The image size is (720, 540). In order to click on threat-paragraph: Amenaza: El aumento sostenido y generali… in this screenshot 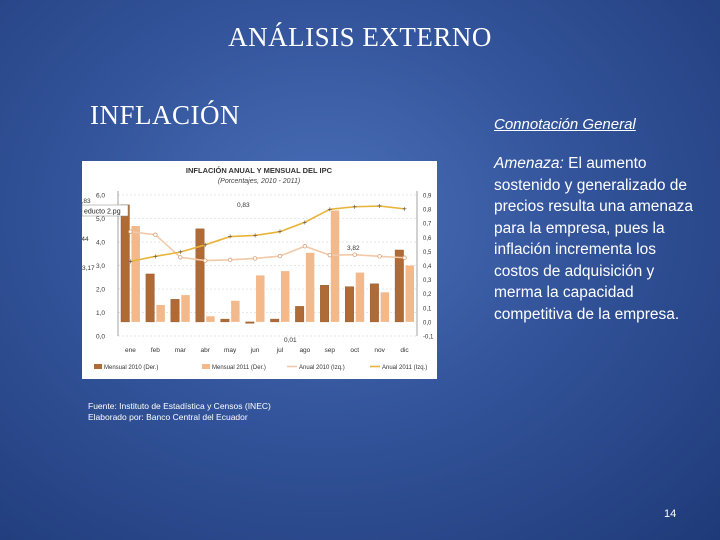, I will do `click(594, 239)`.